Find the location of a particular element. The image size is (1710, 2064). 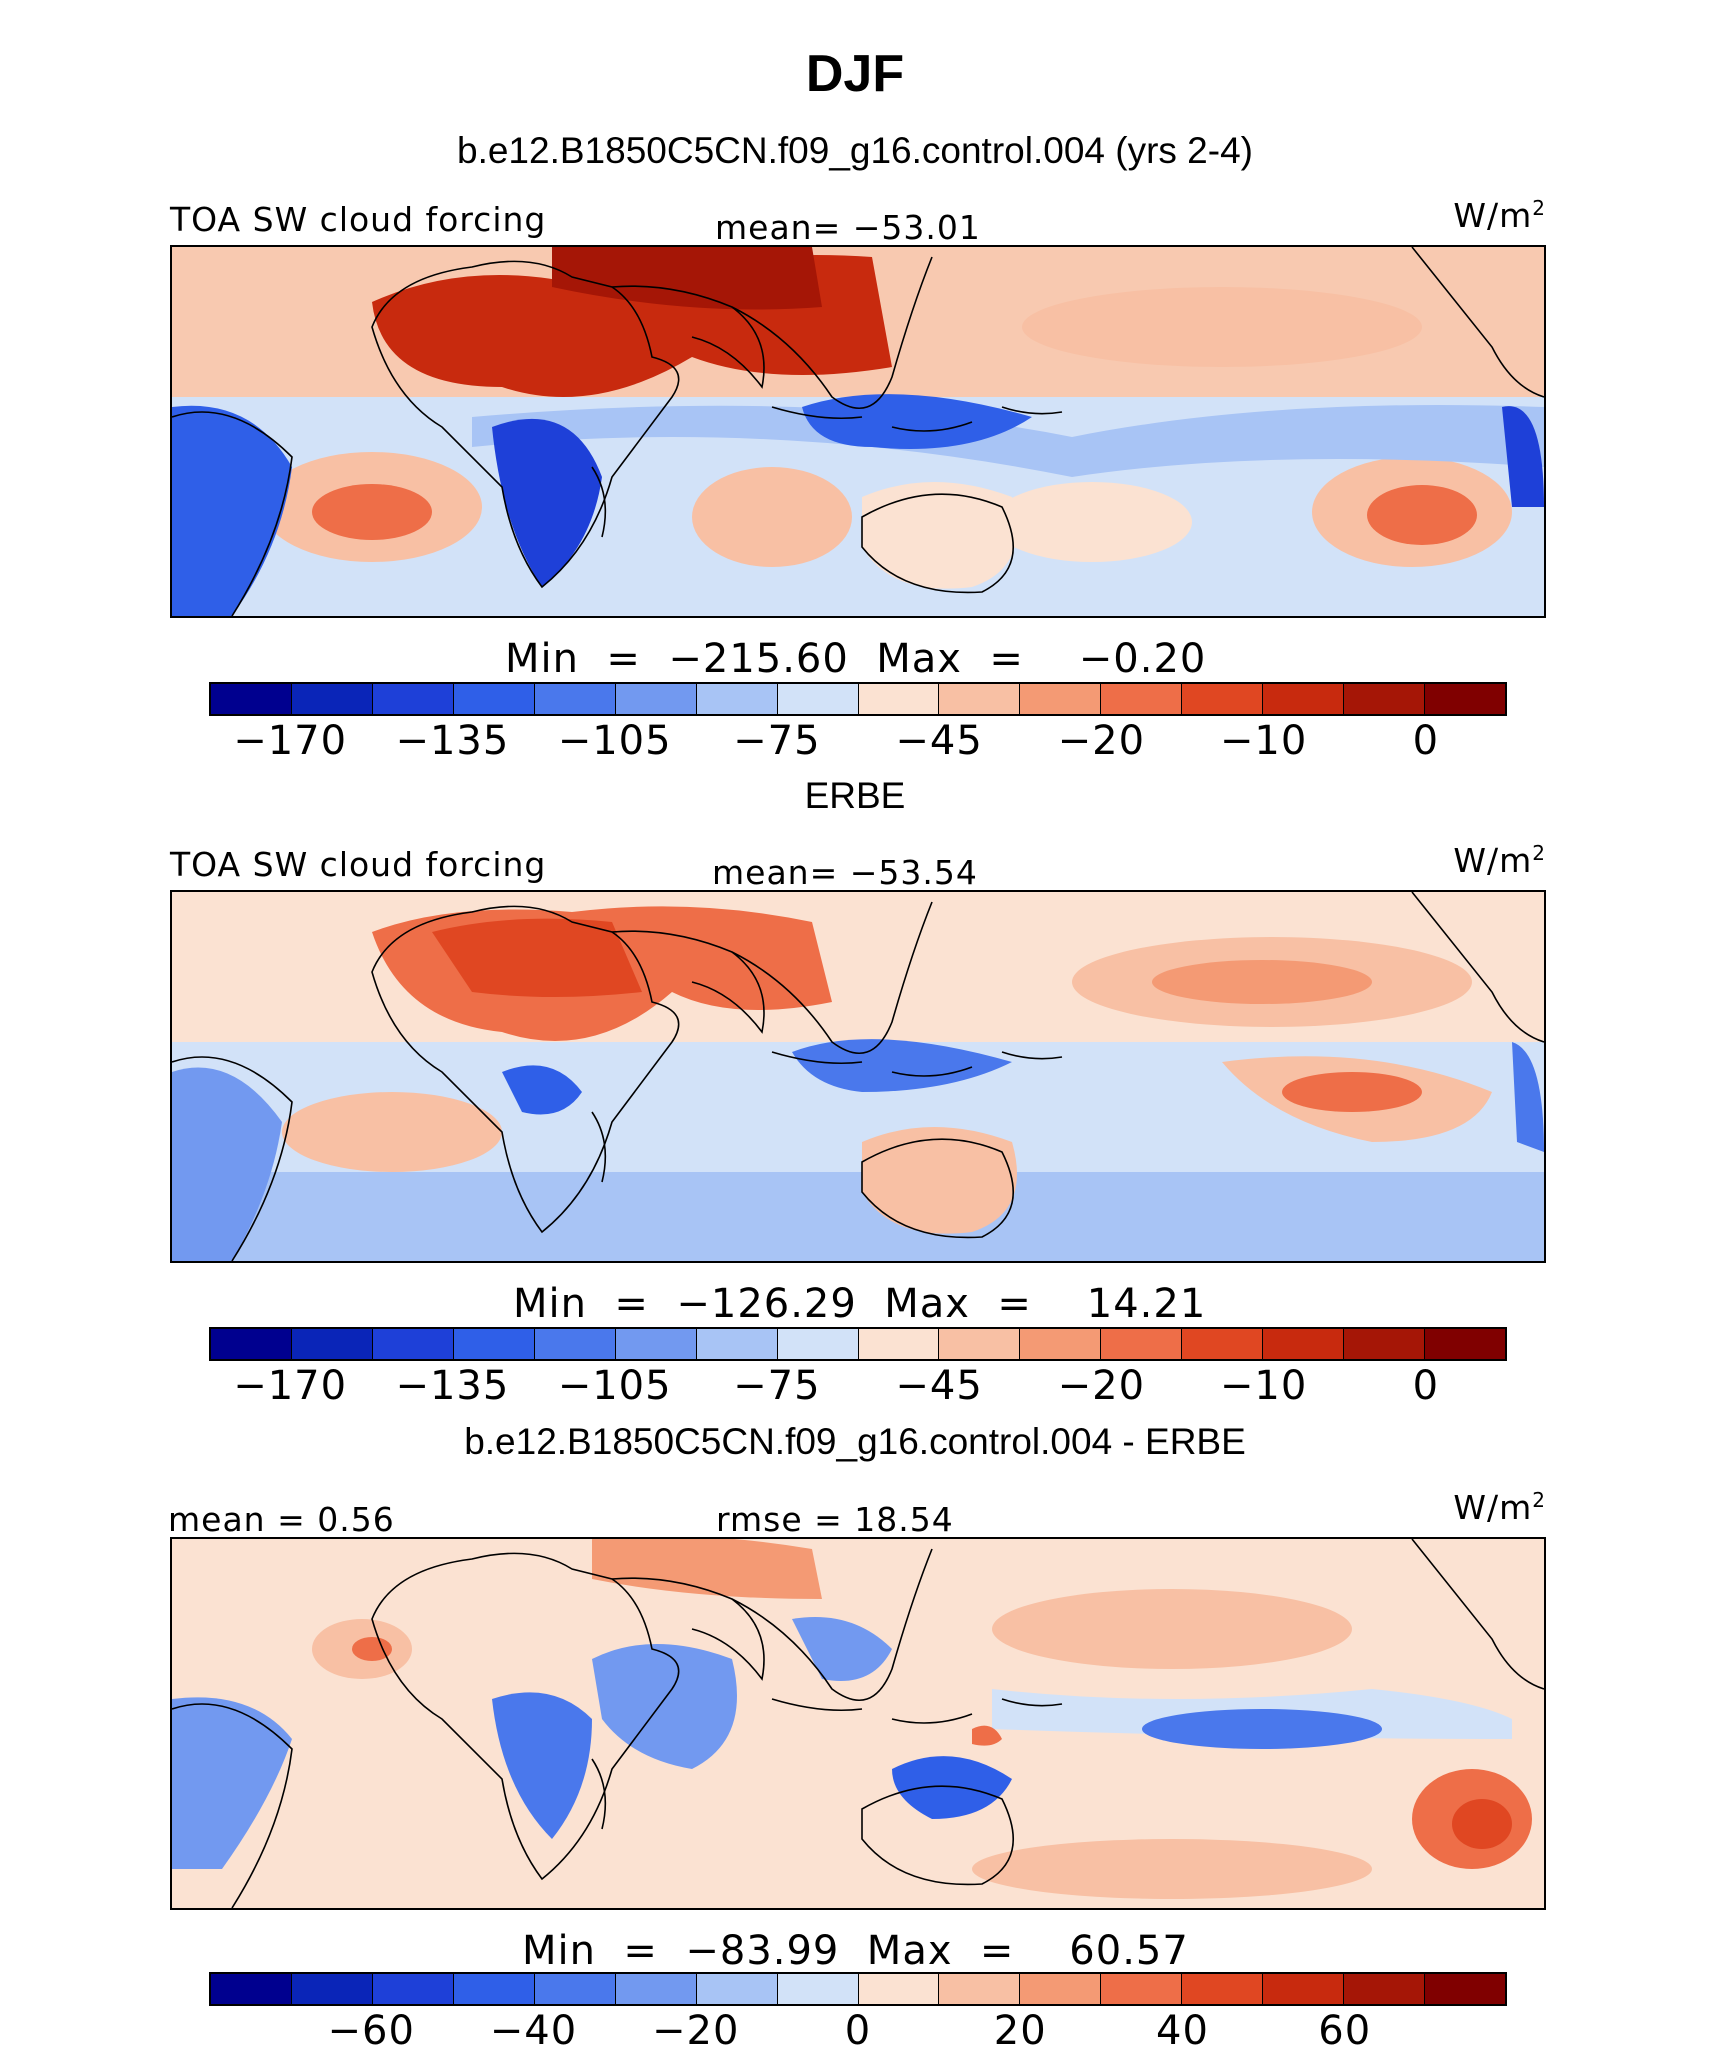

panel3-mean-label: mean = 0.56 is located at coordinates (281, 1519).